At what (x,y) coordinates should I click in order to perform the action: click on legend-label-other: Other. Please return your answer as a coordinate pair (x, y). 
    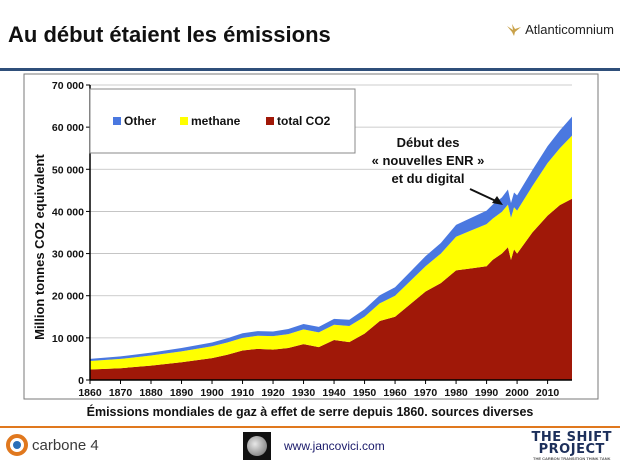
    Looking at the image, I should click on (140, 121).